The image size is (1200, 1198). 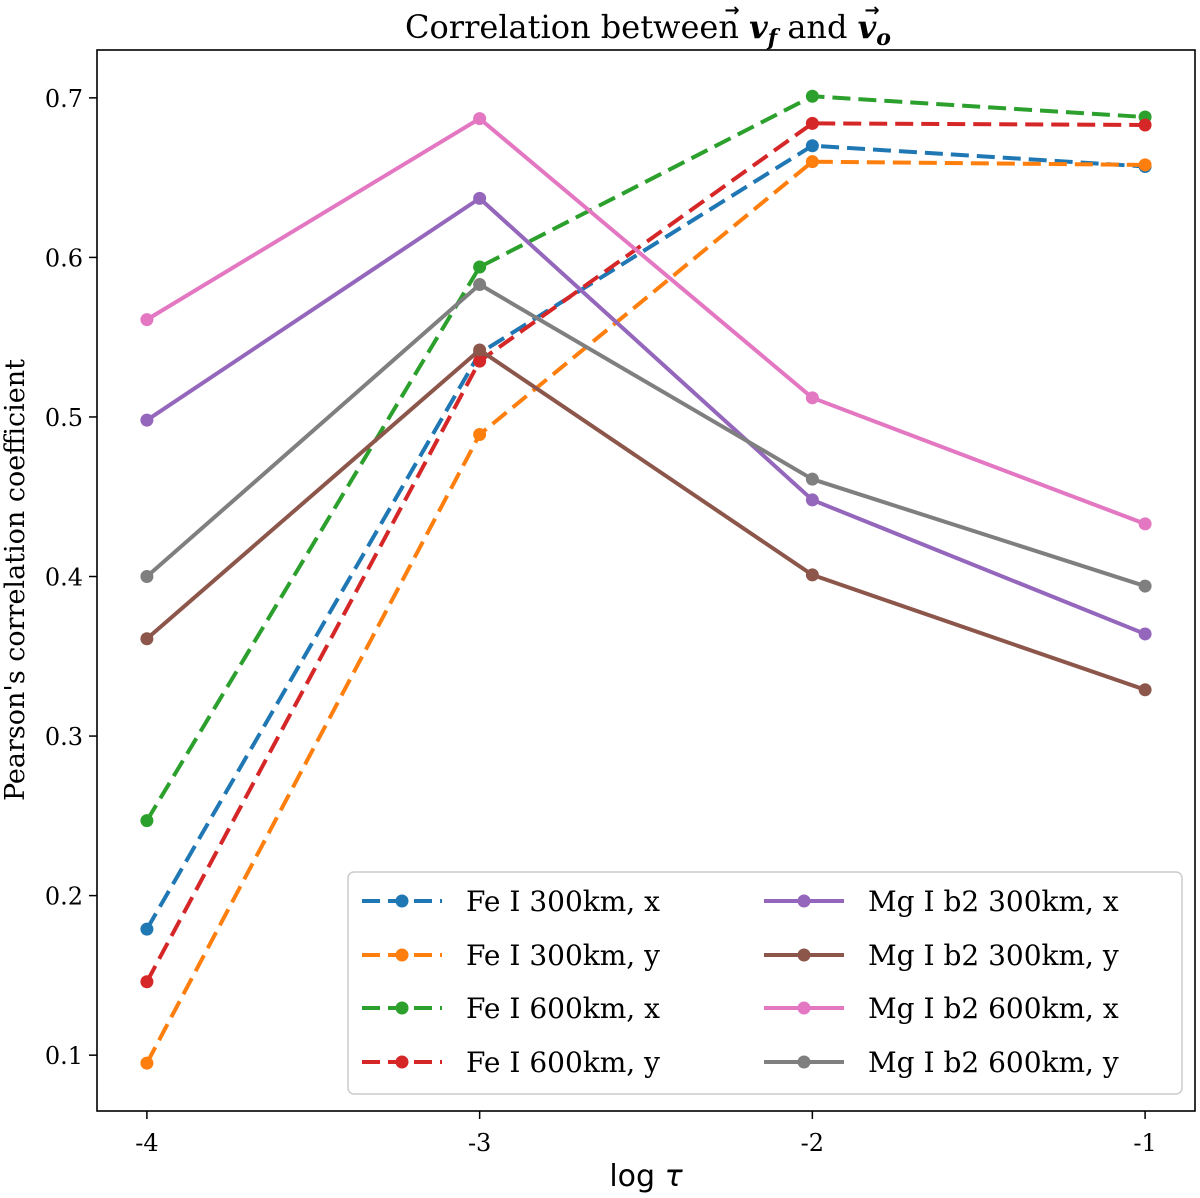 What do you see at coordinates (15, 580) in the screenshot?
I see `y-axis-label: Pearson's correlation coefficient` at bounding box center [15, 580].